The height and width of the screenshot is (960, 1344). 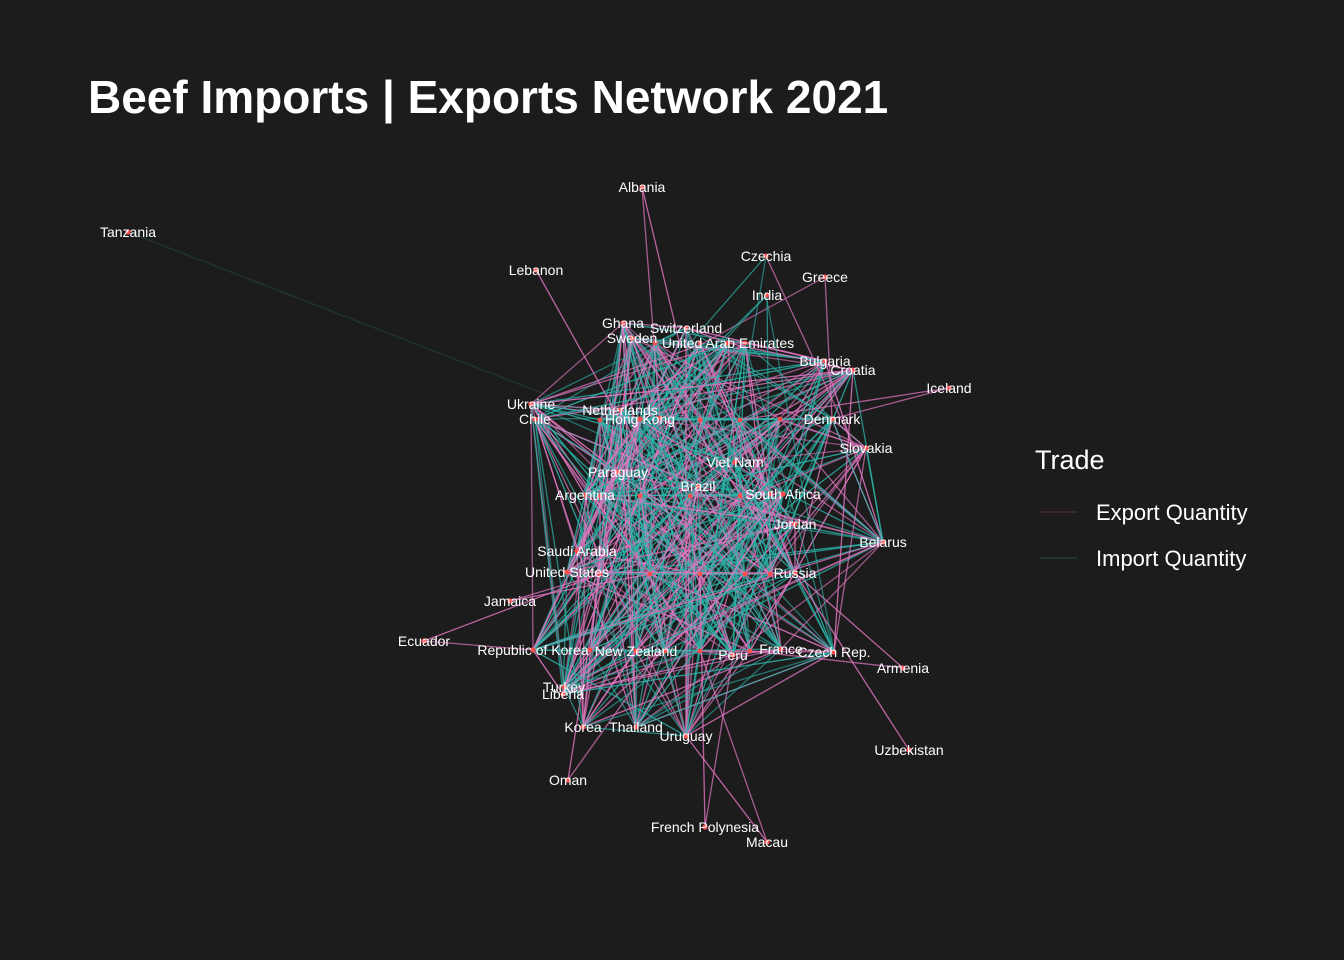 What do you see at coordinates (795, 573) in the screenshot?
I see `node-russia` at bounding box center [795, 573].